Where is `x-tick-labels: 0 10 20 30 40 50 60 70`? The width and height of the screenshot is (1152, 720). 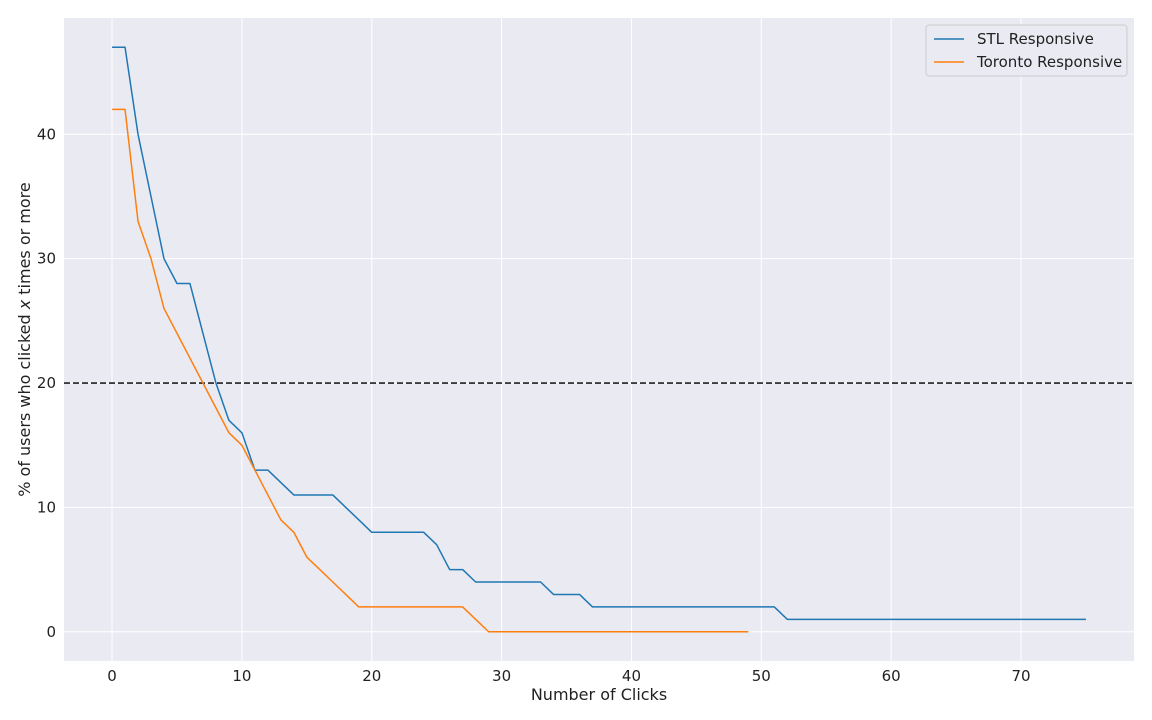 x-tick-labels: 0 10 20 30 40 50 60 70 is located at coordinates (568, 676).